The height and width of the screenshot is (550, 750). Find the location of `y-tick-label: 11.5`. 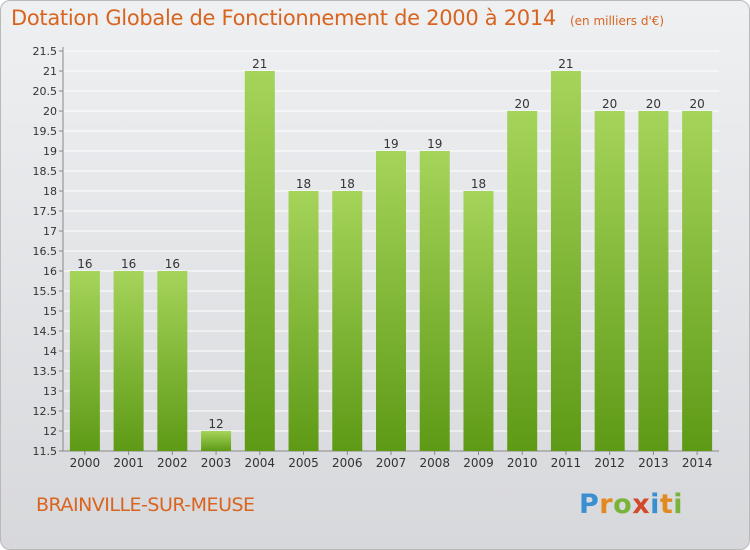

y-tick-label: 11.5 is located at coordinates (45, 451).